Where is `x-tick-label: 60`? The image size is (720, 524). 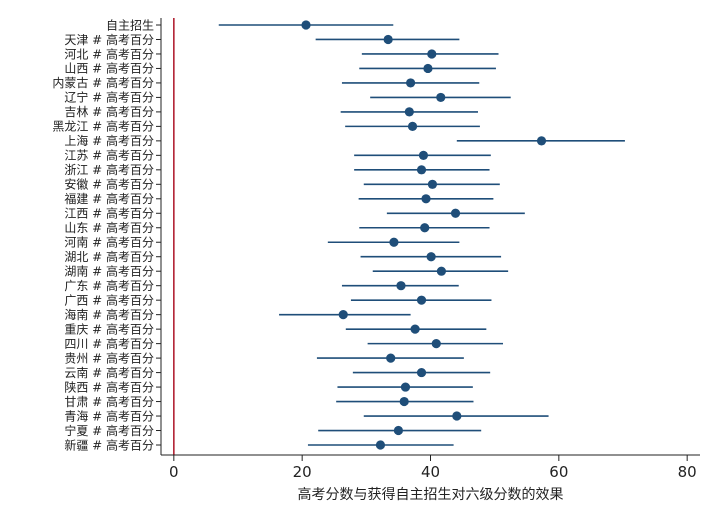 x-tick-label: 60 is located at coordinates (558, 472).